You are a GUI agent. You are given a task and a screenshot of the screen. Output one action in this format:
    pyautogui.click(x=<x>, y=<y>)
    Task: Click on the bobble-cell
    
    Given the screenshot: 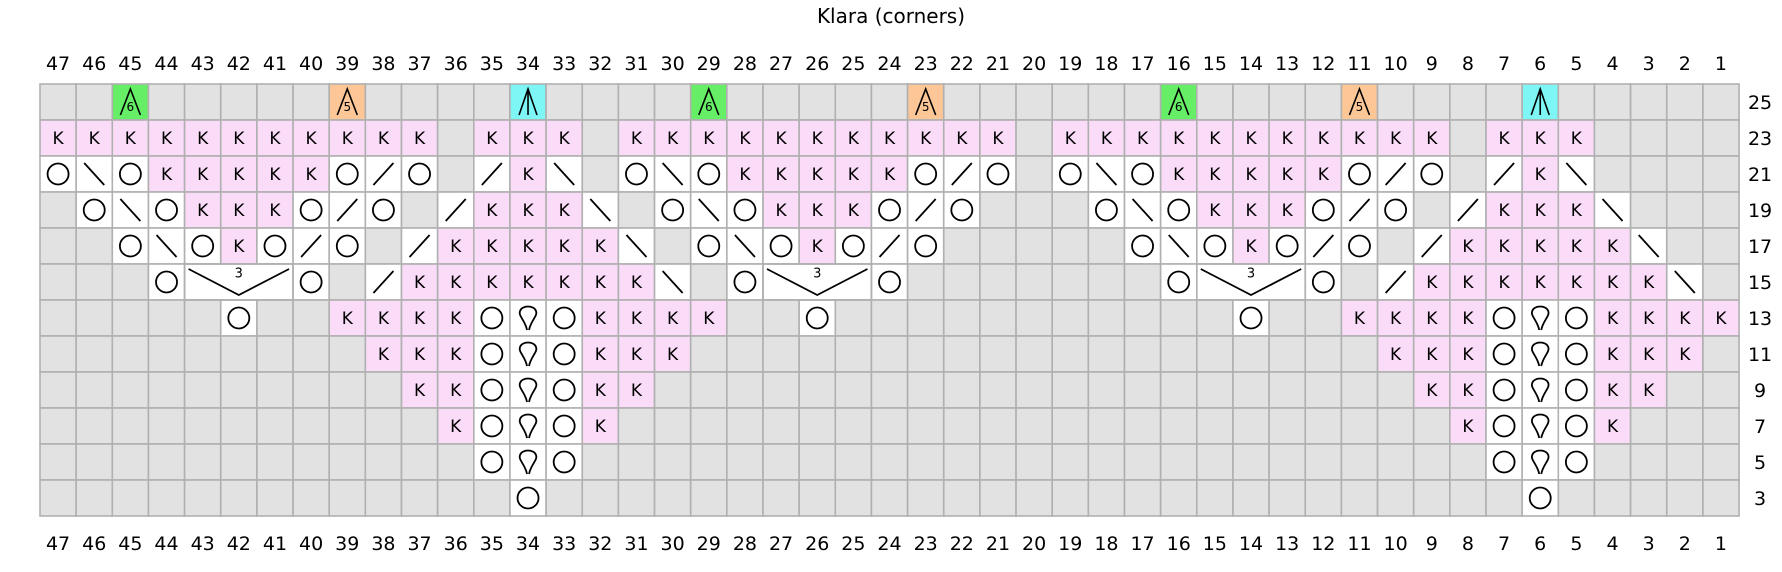 What is the action you would take?
    pyautogui.click(x=817, y=282)
    